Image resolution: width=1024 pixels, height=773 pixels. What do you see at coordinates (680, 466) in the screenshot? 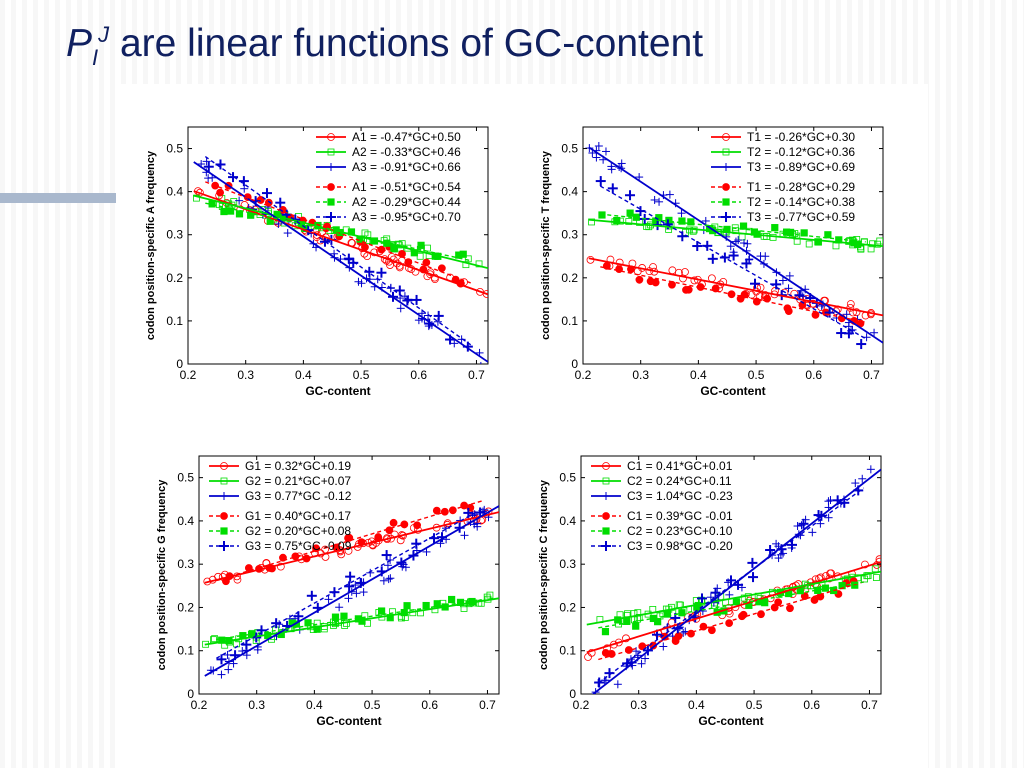
I see `legend-label: C1 = 0.41*GC+0.01` at bounding box center [680, 466].